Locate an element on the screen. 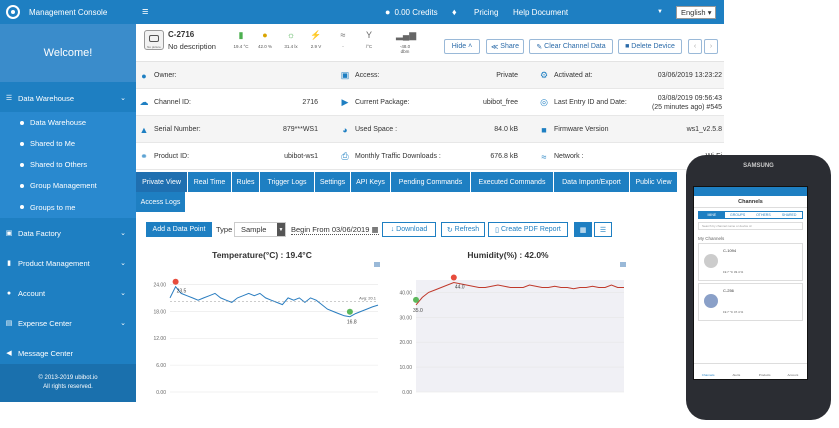  phone-search-input: Search by channel name or device id is located at coordinates (750, 226).